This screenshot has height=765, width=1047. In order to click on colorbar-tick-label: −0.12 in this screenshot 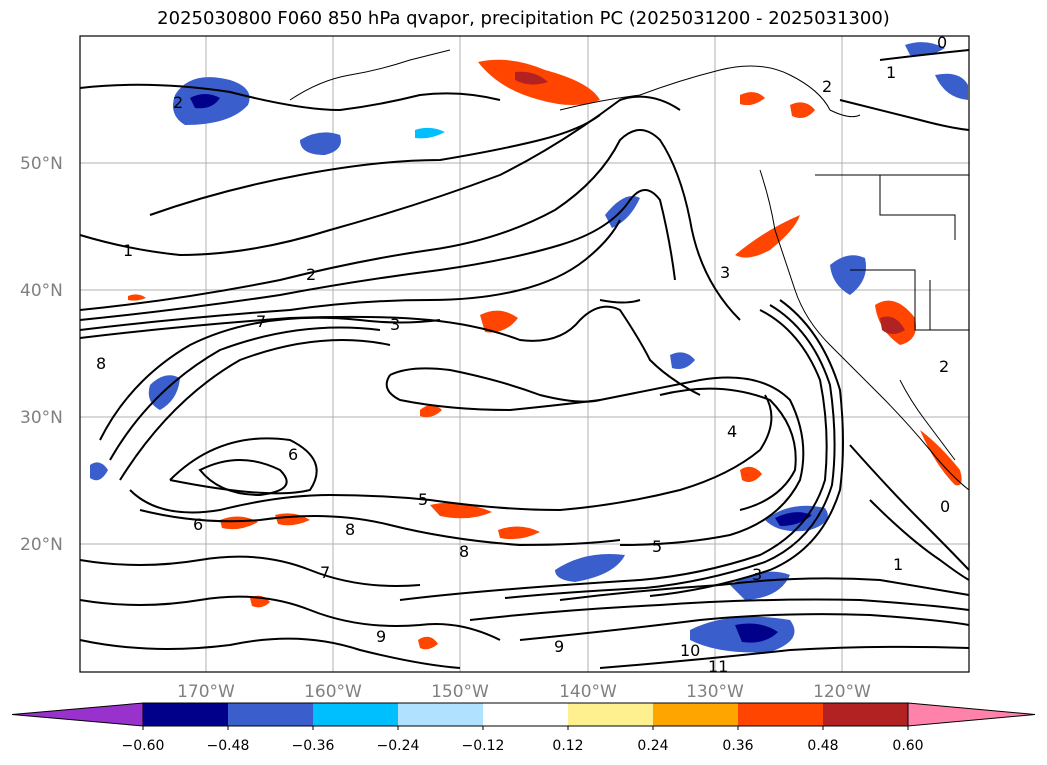, I will do `click(483, 746)`.